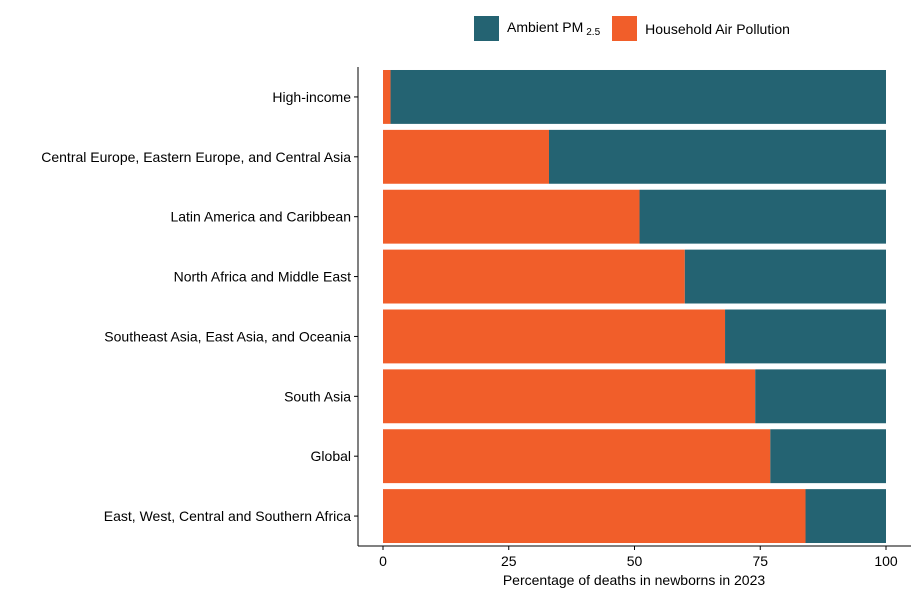  What do you see at coordinates (260, 217) in the screenshot?
I see `y-tick-label: Latin America and Caribbean` at bounding box center [260, 217].